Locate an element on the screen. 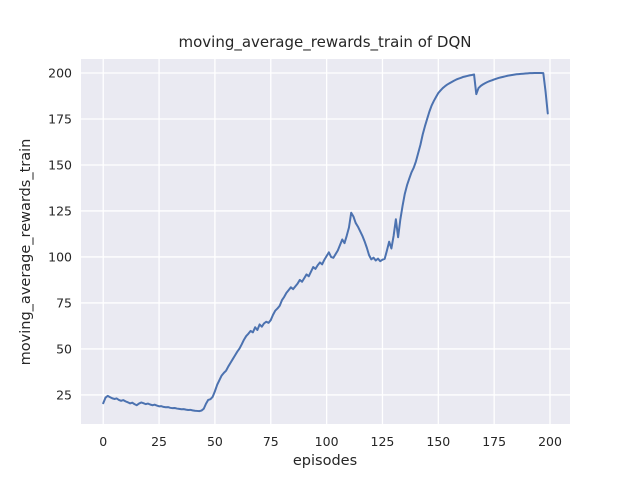 This screenshot has height=480, width=640. y-axis-label: moving_average_rewards_train is located at coordinates (26, 252).